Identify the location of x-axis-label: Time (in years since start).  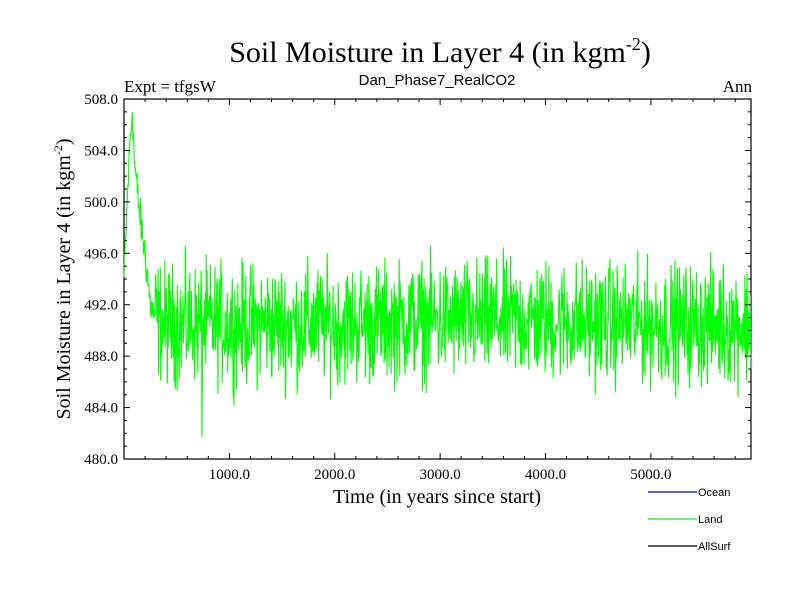
(437, 497).